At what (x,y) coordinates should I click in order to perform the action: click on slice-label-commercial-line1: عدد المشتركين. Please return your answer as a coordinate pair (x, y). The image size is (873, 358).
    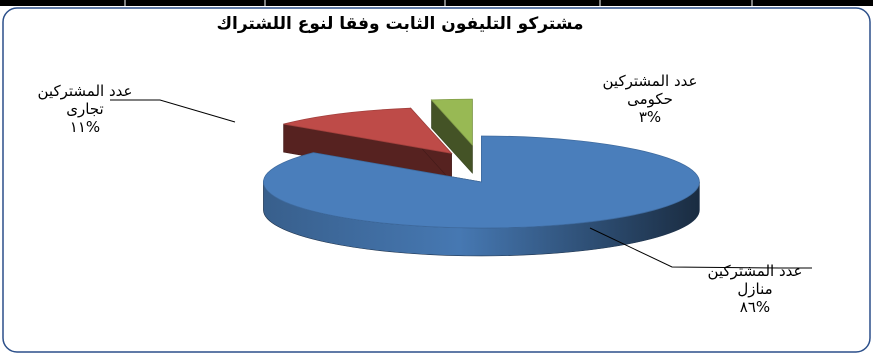
    Looking at the image, I should click on (85, 91).